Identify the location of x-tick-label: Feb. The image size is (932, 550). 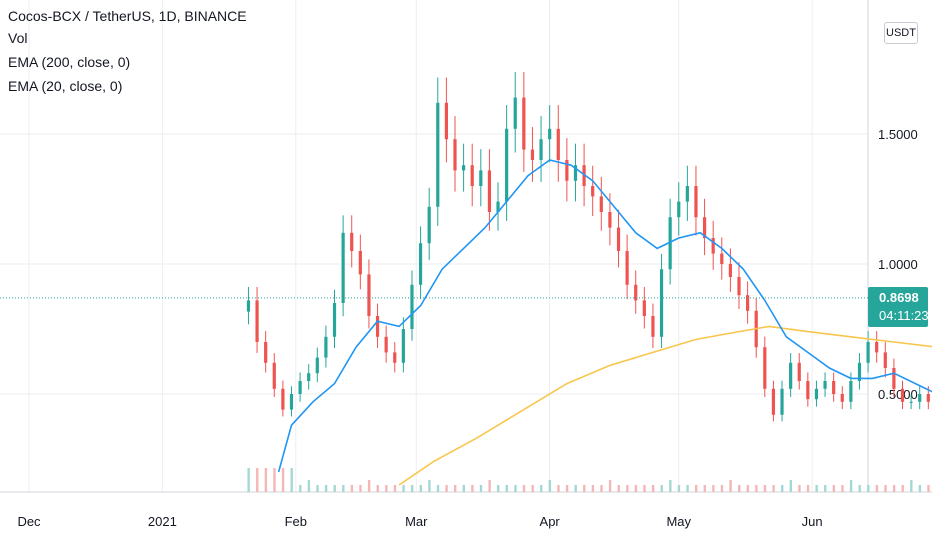
(296, 521).